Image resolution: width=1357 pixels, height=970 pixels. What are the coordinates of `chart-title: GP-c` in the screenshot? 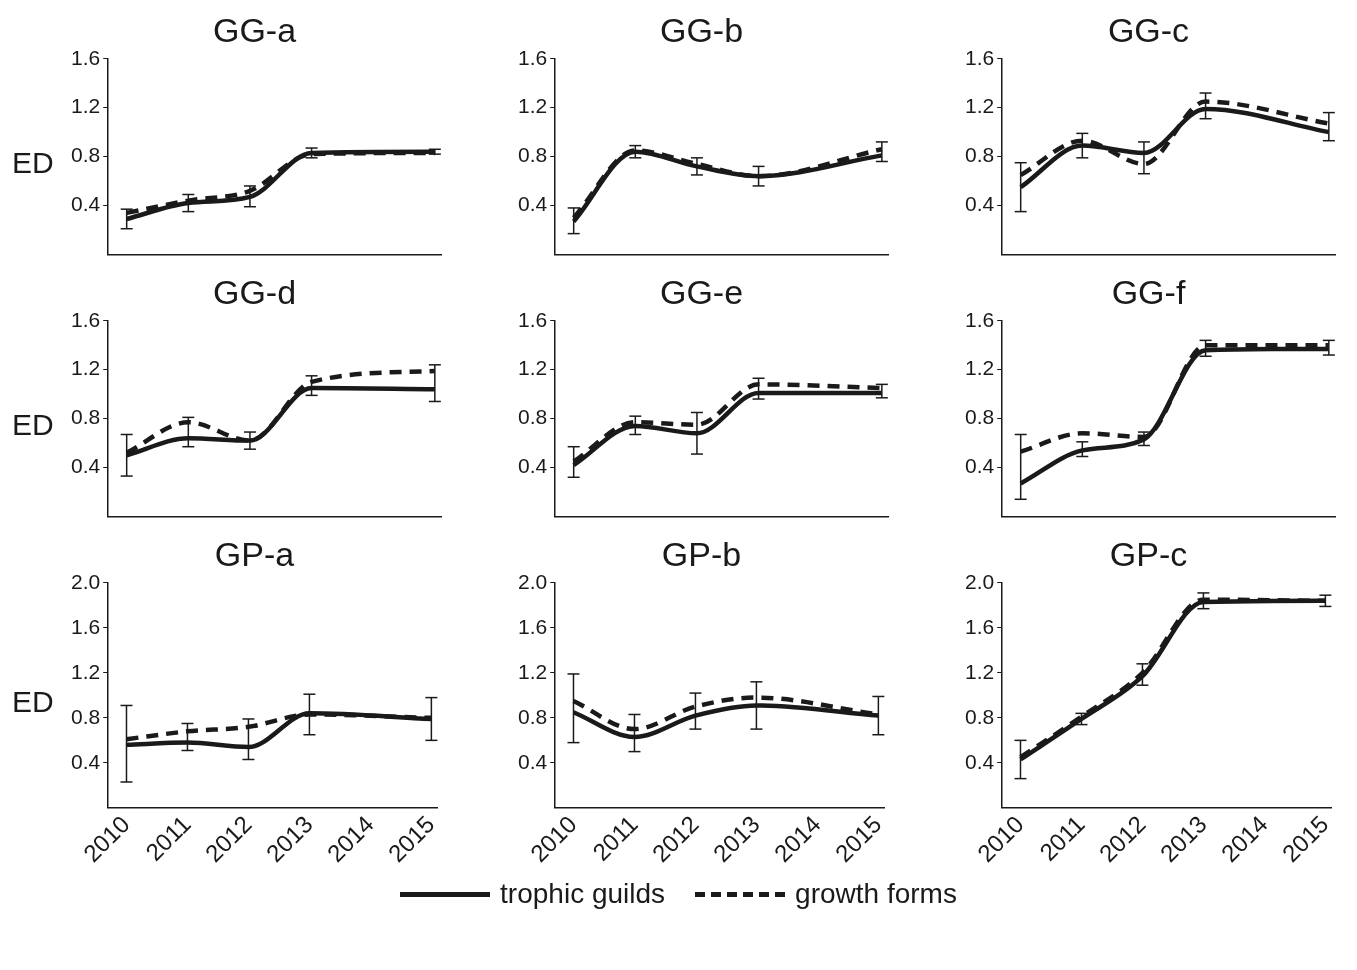 It's located at (1148, 553).